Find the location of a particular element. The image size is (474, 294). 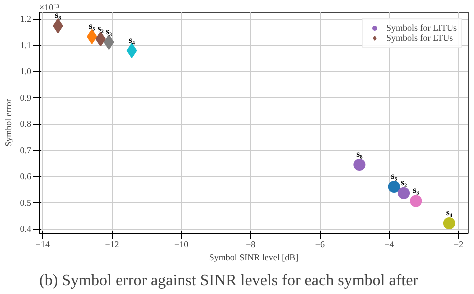

y-tick-label: 1.1 is located at coordinates (26, 45).